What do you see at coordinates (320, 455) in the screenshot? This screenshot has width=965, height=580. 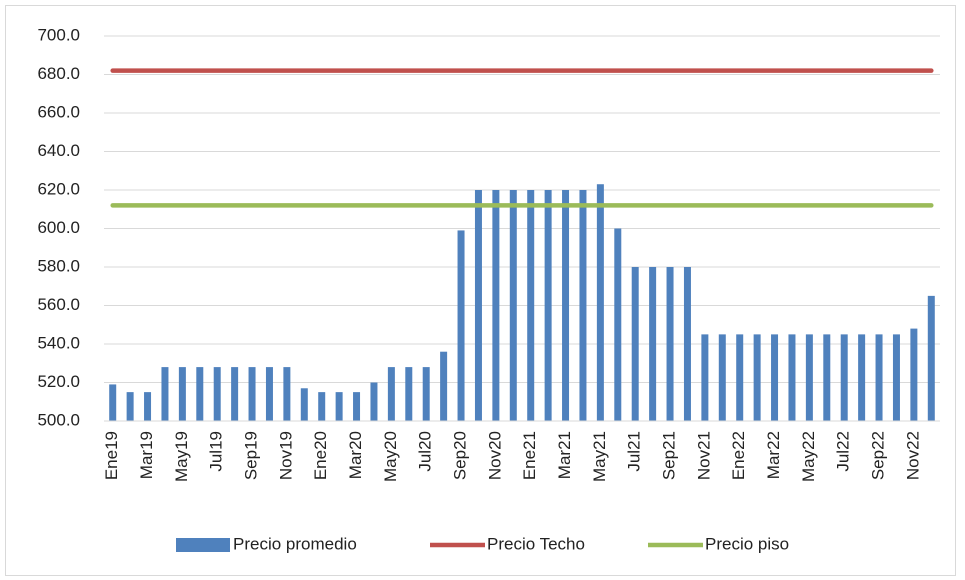 I see `x-tick-label: Ene20` at bounding box center [320, 455].